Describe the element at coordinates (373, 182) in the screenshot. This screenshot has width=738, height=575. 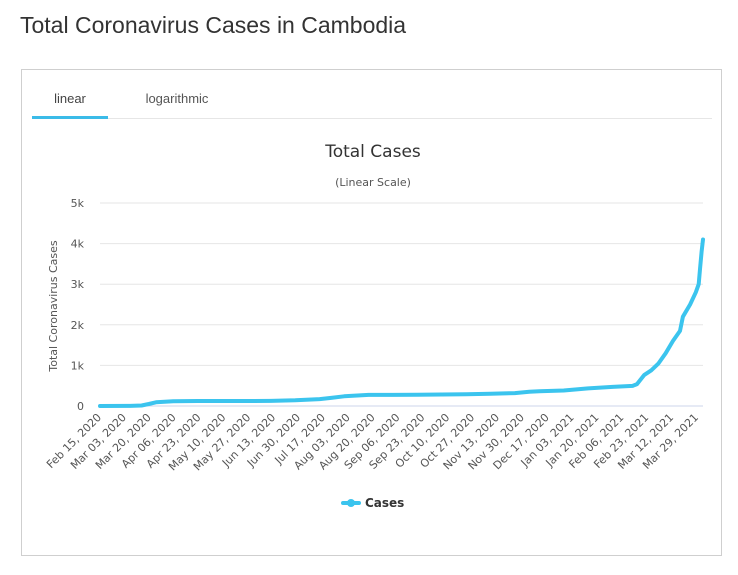
I see `chart-subtitle: (Linear Scale)` at that location.